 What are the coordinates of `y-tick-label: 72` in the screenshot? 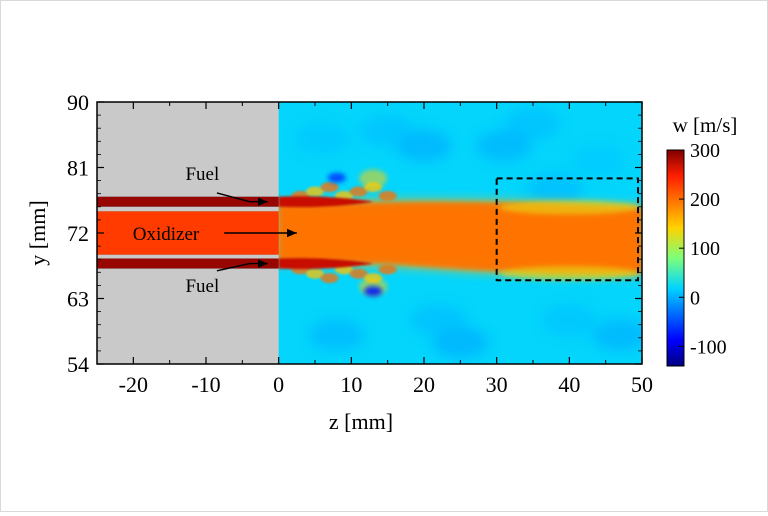 It's located at (78, 233).